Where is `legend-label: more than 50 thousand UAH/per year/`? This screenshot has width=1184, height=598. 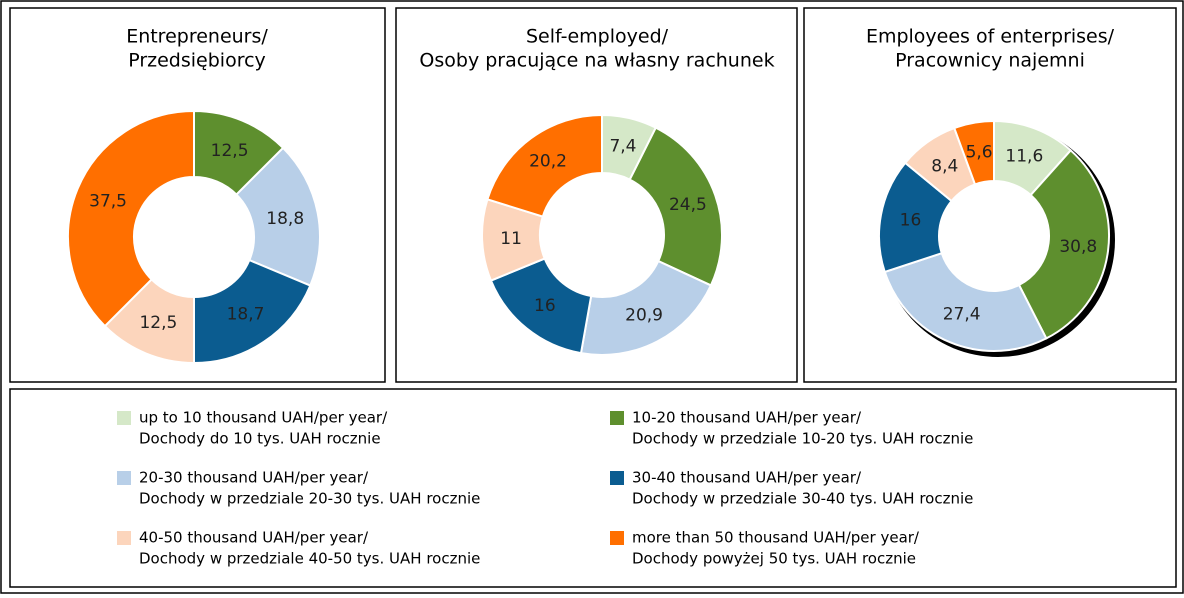
legend-label: more than 50 thousand UAH/per year/ is located at coordinates (776, 538).